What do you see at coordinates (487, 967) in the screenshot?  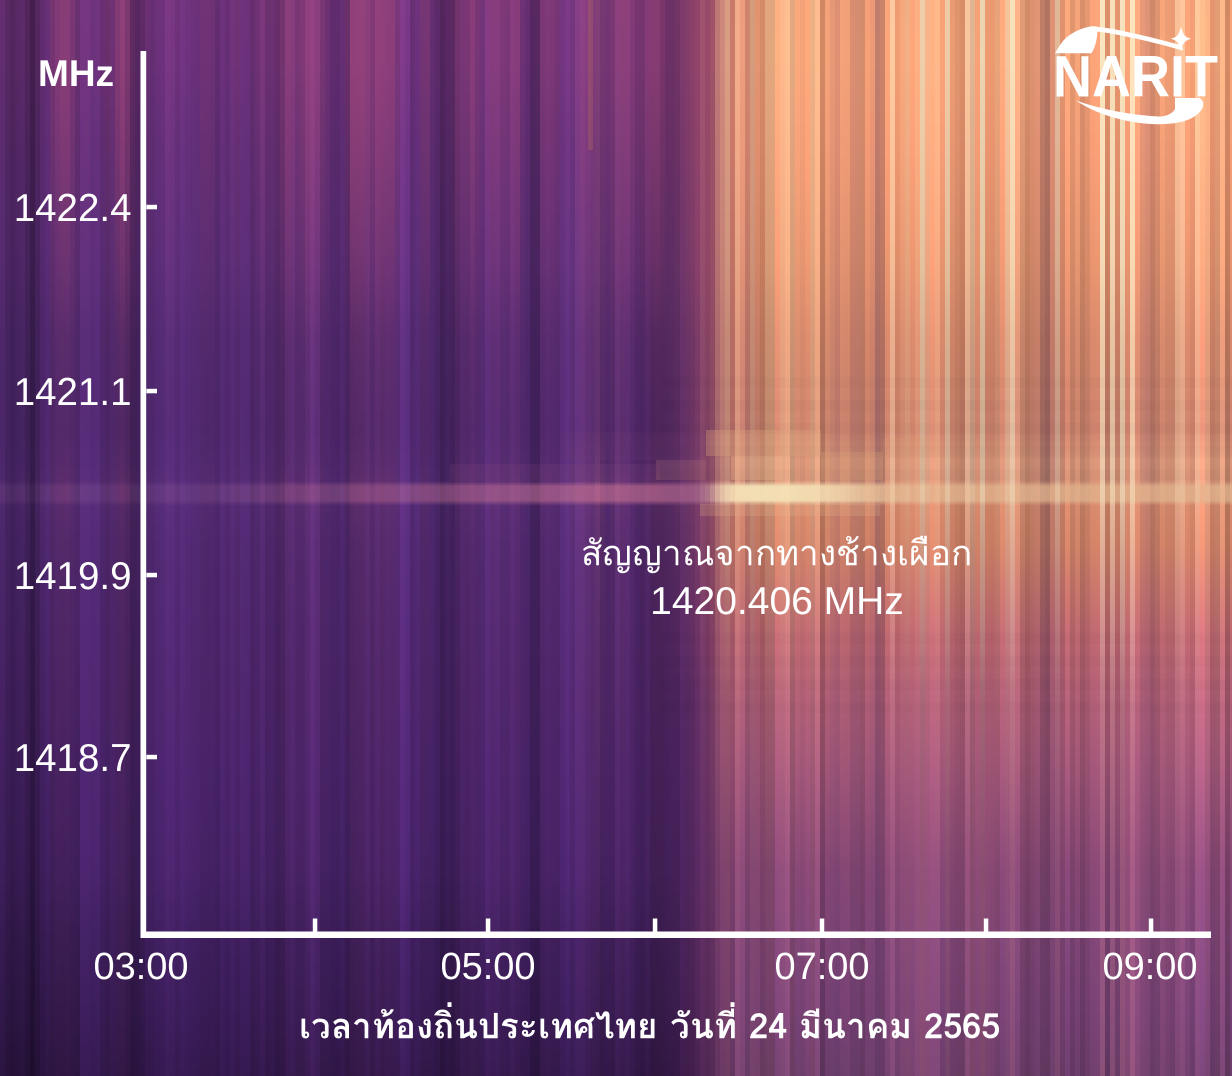 I see `svg-text: 05:00` at bounding box center [487, 967].